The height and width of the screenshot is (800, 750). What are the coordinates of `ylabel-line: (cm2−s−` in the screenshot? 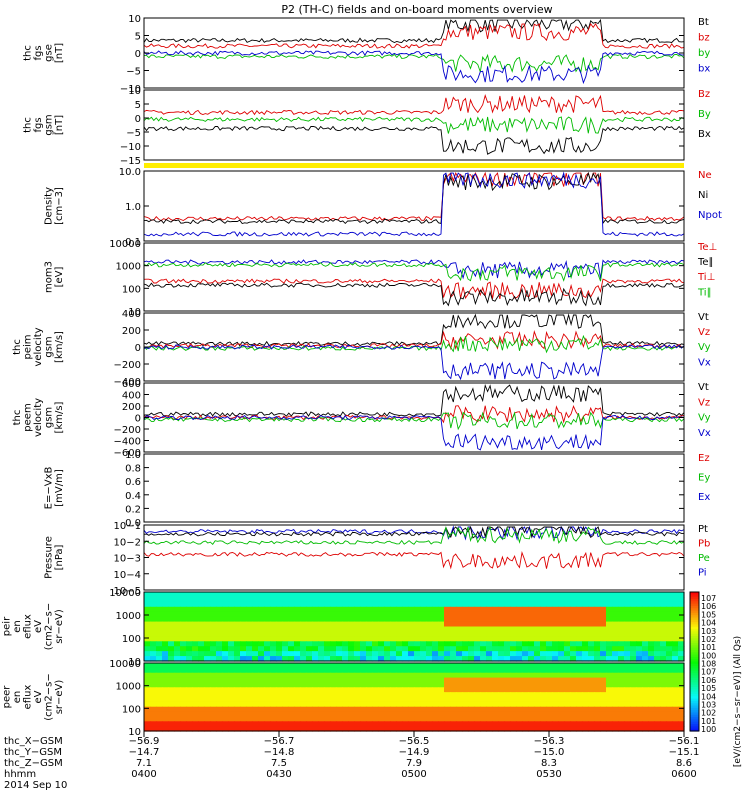 It's located at (49, 696).